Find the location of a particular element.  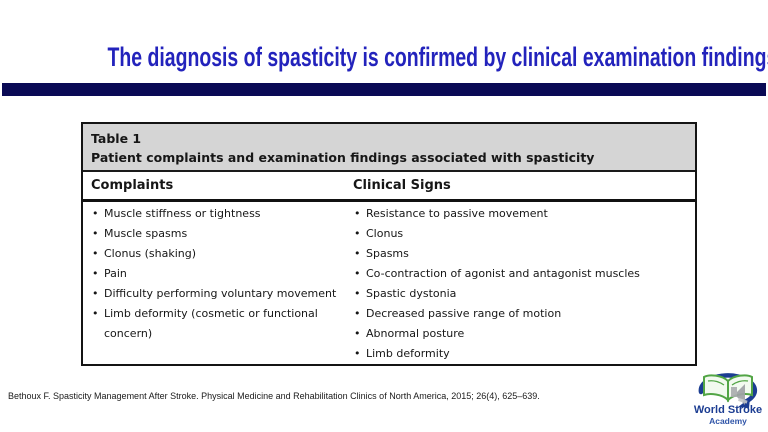

list-item: Muscle spasms is located at coordinates (216, 234).